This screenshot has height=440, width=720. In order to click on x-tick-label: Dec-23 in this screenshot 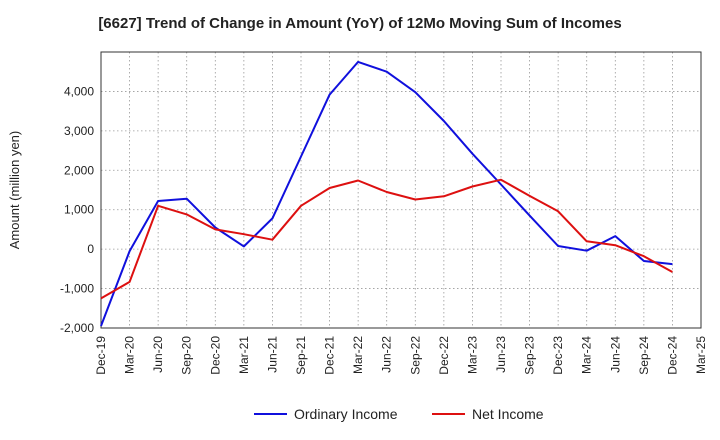, I will do `click(558, 355)`.